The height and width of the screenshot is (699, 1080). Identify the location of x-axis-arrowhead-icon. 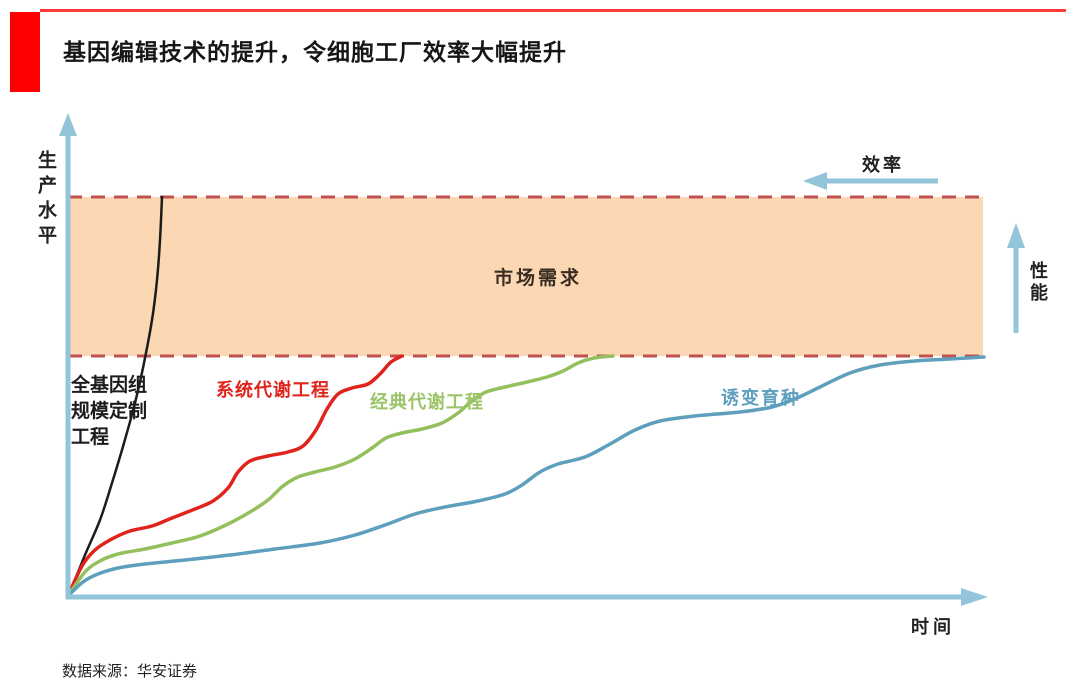
(974, 597).